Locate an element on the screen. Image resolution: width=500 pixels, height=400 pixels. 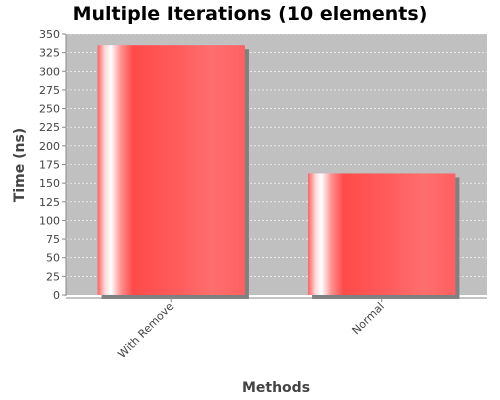
y-tick-label: 350 is located at coordinates (49, 34).